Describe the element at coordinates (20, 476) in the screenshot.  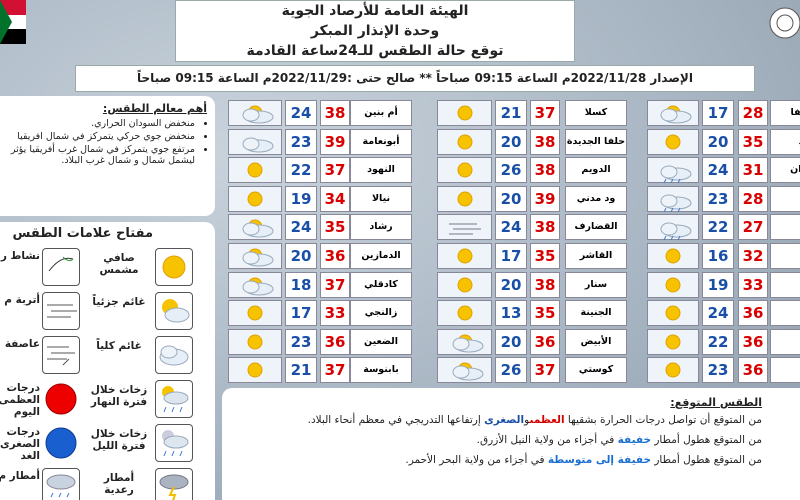
I see `key-label: أمطار م` at that location.